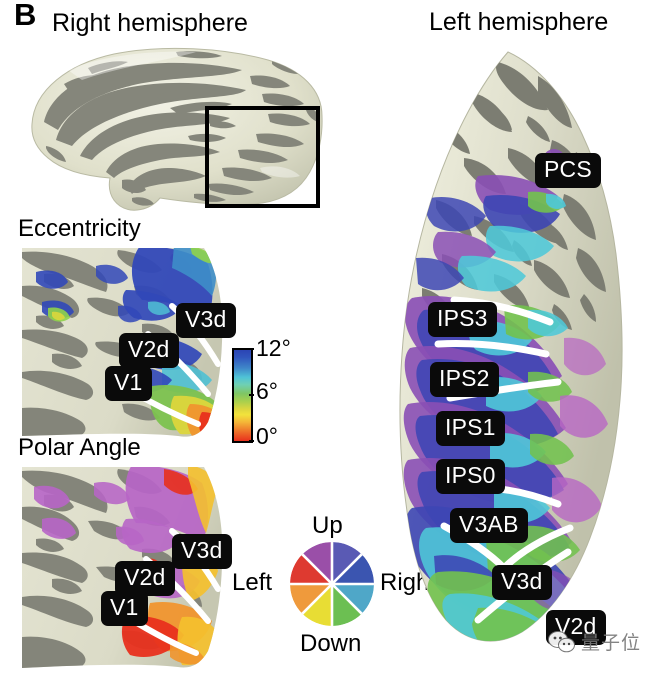 The width and height of the screenshot is (656, 675). I want to click on region-label-v2d-eccentricity: V2d, so click(149, 350).